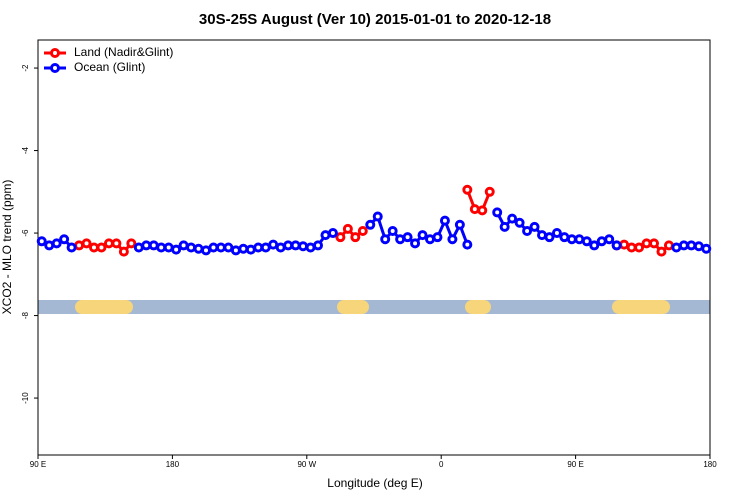 This screenshot has width=750, height=500. What do you see at coordinates (25, 398) in the screenshot?
I see `y-tick-label: -10` at bounding box center [25, 398].